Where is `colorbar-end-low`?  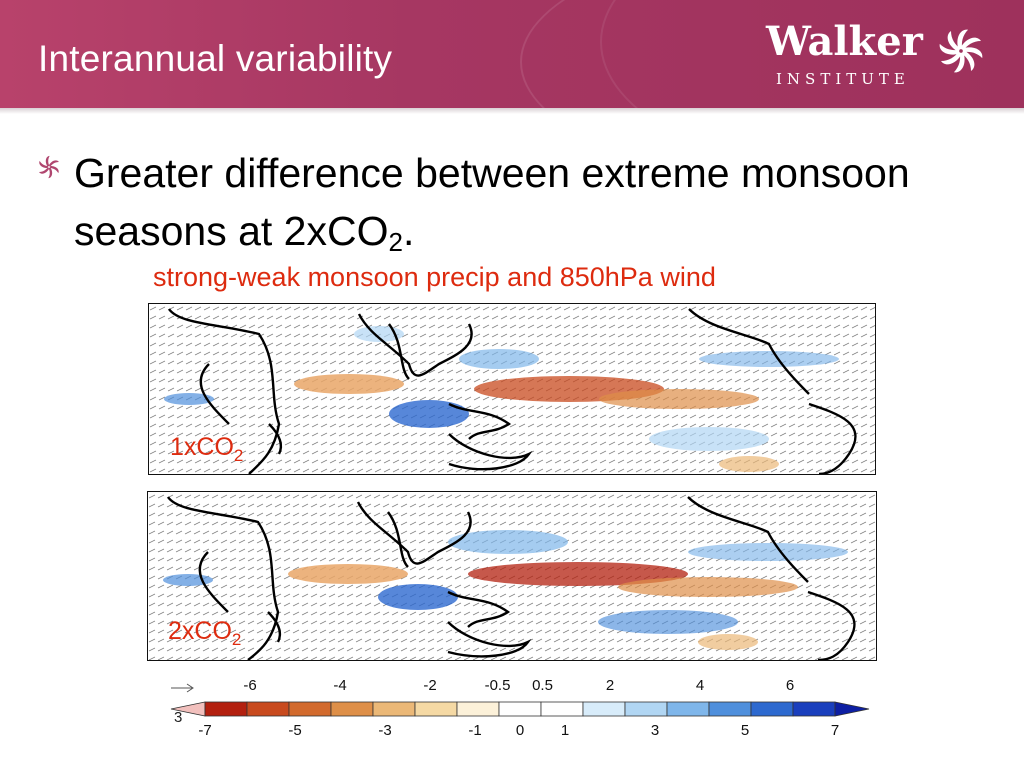 colorbar-end-low is located at coordinates (188, 709).